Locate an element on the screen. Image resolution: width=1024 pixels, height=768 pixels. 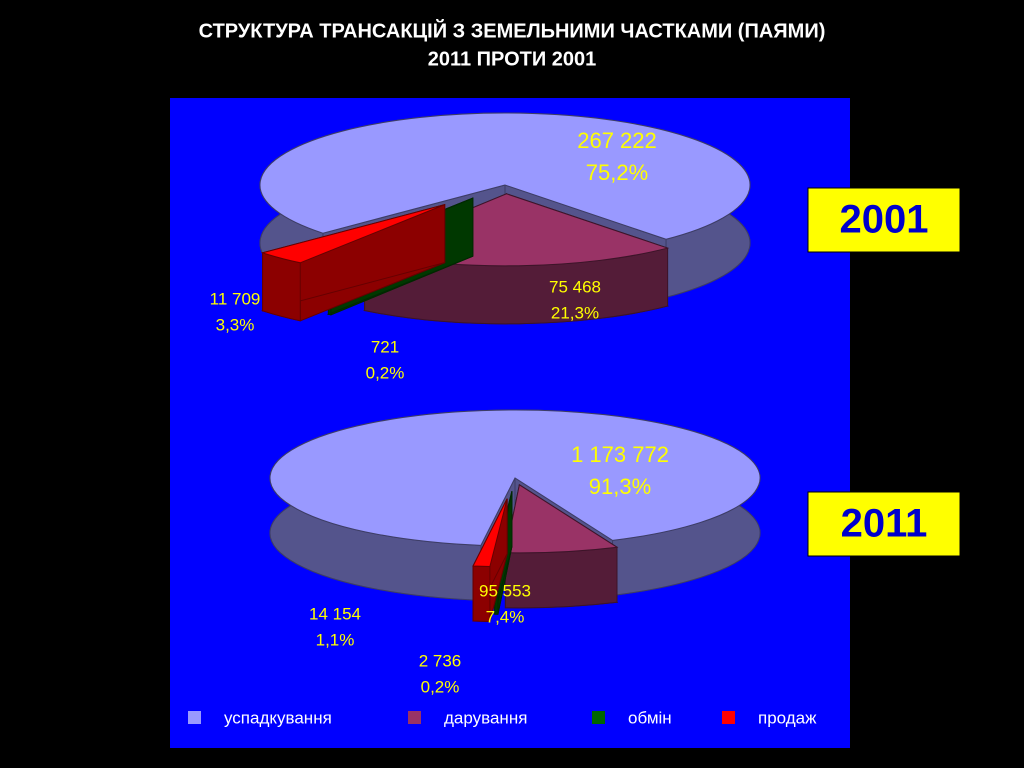
percent-label: 7,4% is located at coordinates (505, 616).